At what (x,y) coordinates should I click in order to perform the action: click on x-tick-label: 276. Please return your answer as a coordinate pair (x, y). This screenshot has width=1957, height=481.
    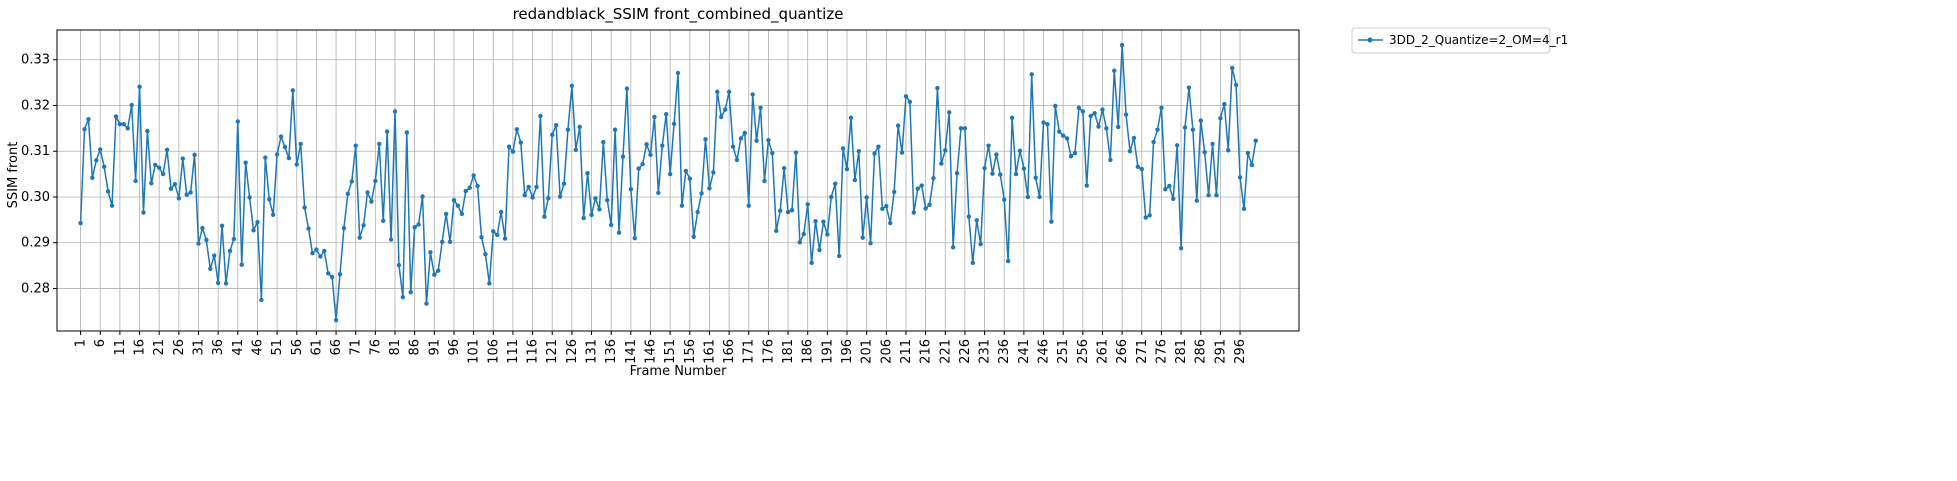
    Looking at the image, I should click on (1161, 351).